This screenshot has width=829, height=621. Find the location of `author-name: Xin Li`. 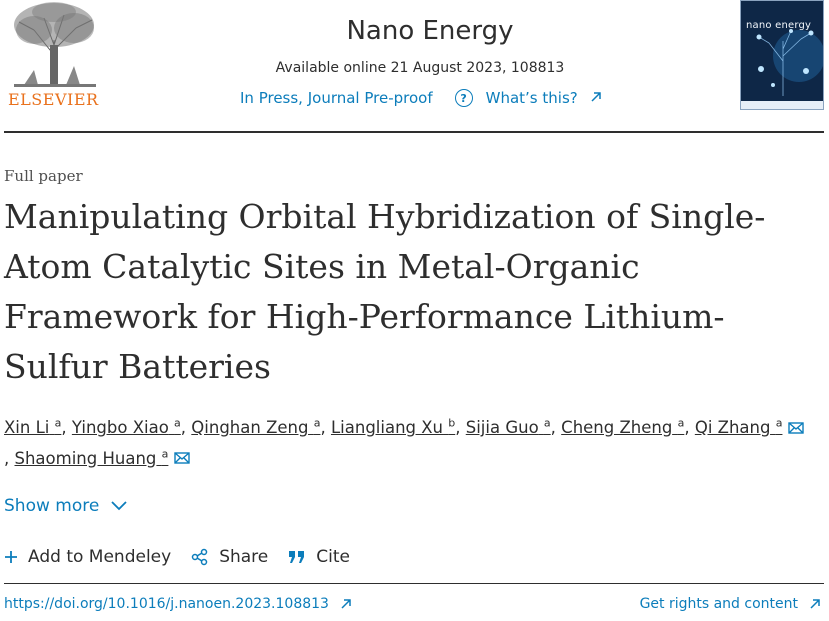

author-name: Xin Li is located at coordinates (27, 427).